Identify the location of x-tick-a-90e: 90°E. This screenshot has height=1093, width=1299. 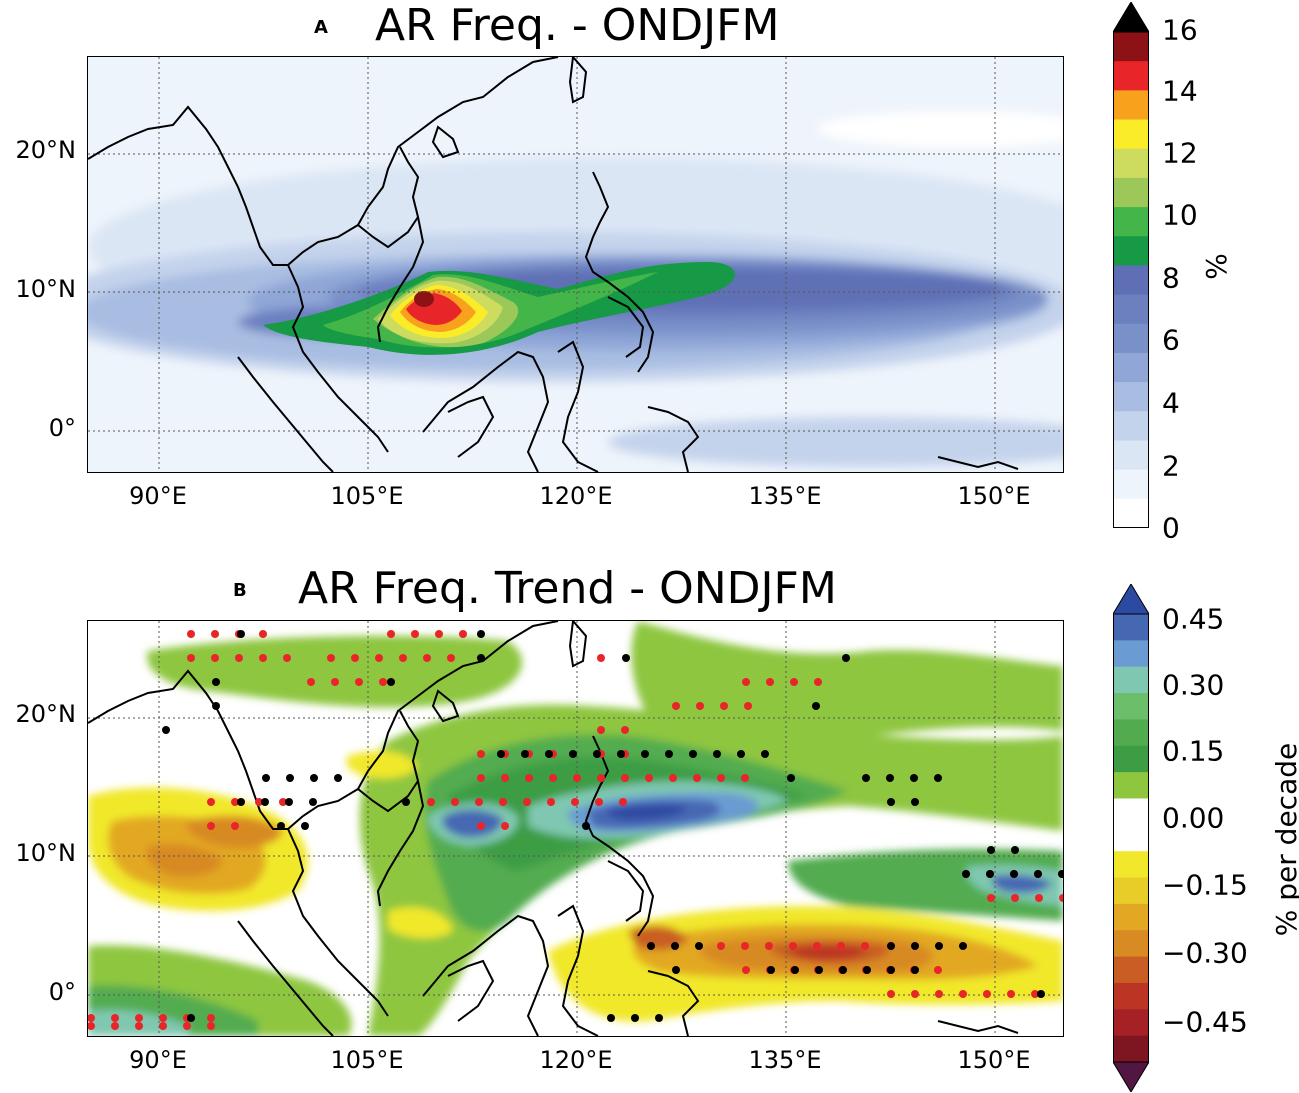
(158, 496).